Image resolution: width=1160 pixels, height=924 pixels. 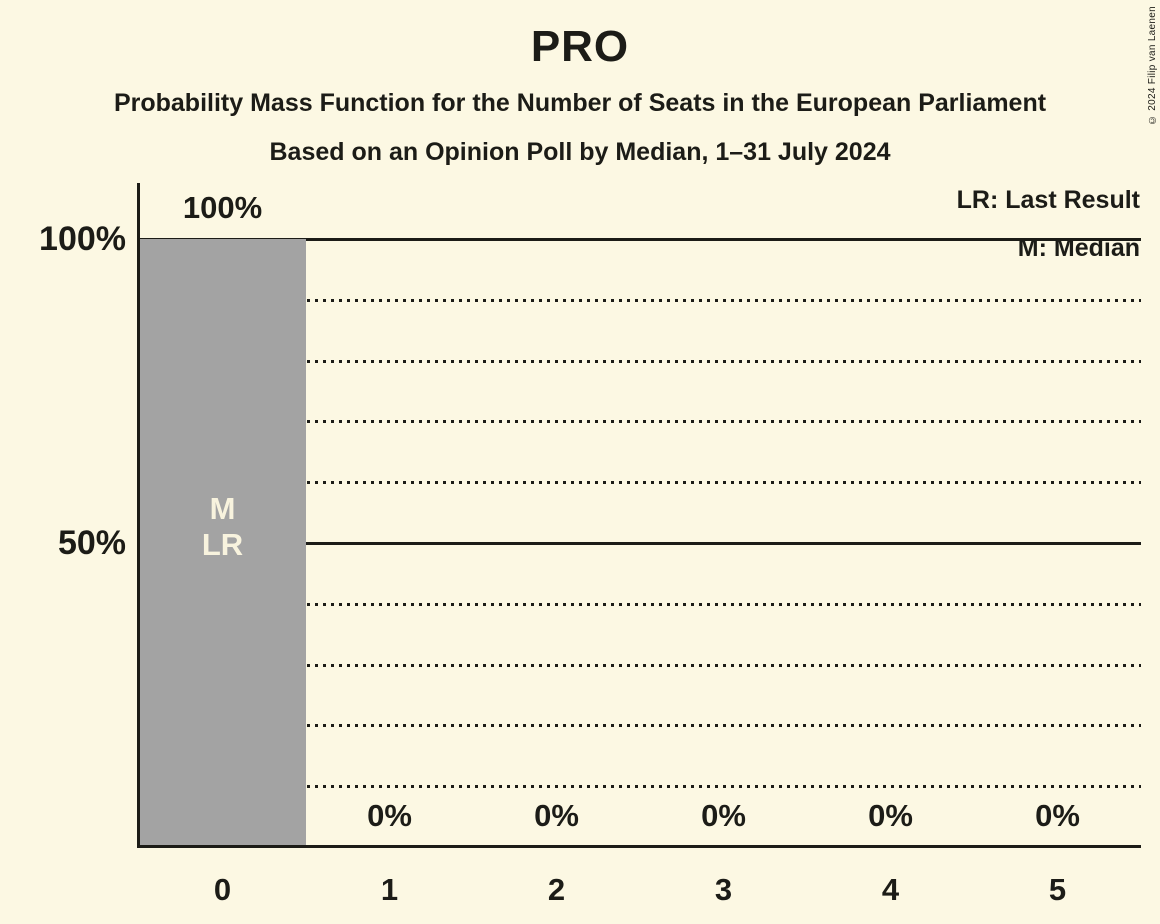 What do you see at coordinates (723, 889) in the screenshot?
I see `x-axis-label-3: 3` at bounding box center [723, 889].